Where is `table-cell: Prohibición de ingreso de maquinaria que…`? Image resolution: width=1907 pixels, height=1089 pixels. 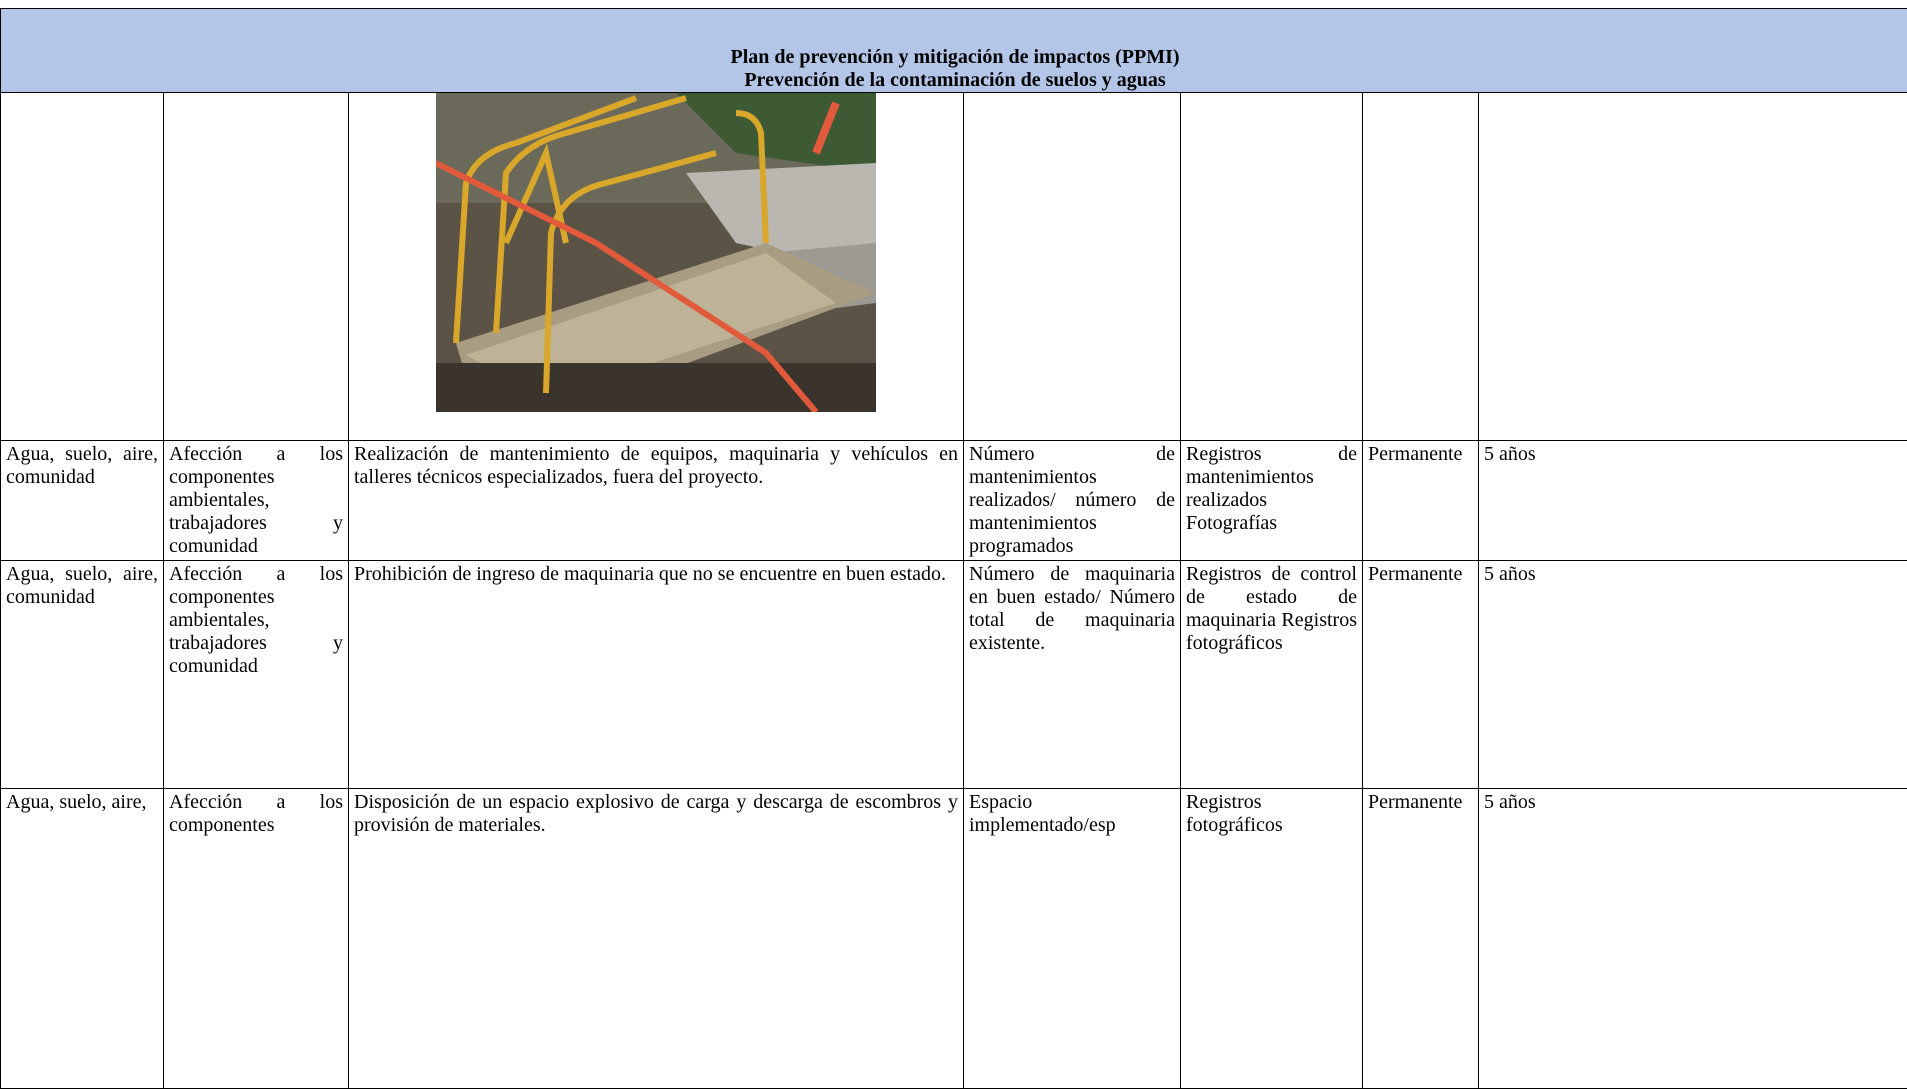 table-cell: Prohibición de ingreso de maquinaria que… is located at coordinates (656, 675).